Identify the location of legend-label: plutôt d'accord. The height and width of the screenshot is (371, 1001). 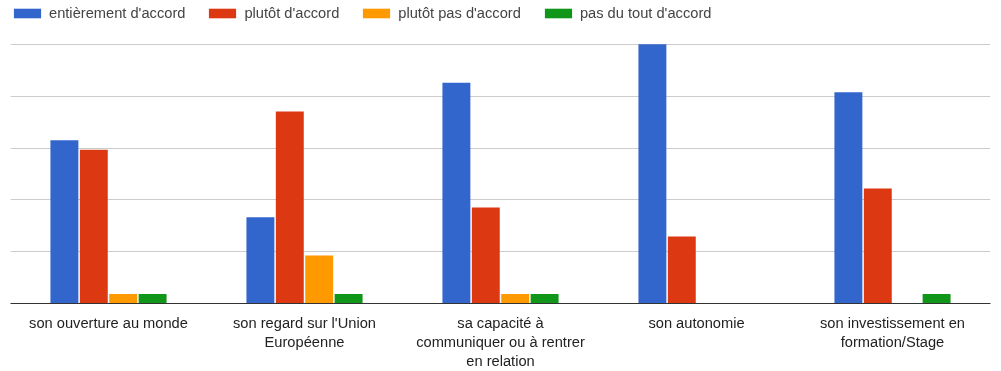
(292, 13).